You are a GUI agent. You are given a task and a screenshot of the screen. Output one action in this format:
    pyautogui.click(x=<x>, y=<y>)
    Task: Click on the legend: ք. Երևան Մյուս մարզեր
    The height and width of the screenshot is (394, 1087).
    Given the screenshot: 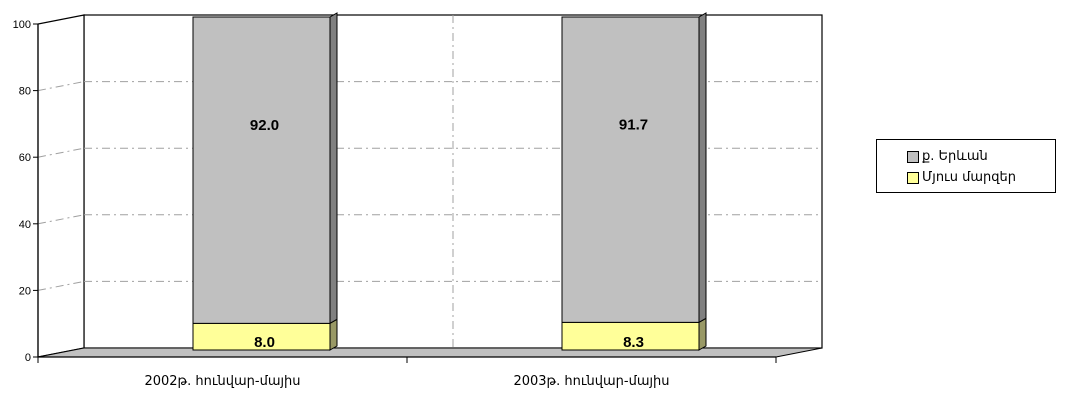 What is the action you would take?
    pyautogui.click(x=966, y=166)
    